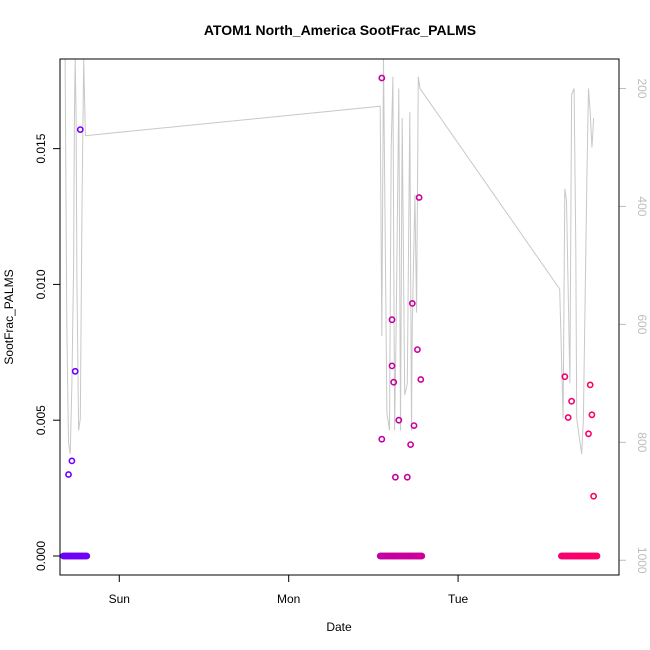 This screenshot has width=650, height=650. I want to click on x-axis-label: Date, so click(339, 627).